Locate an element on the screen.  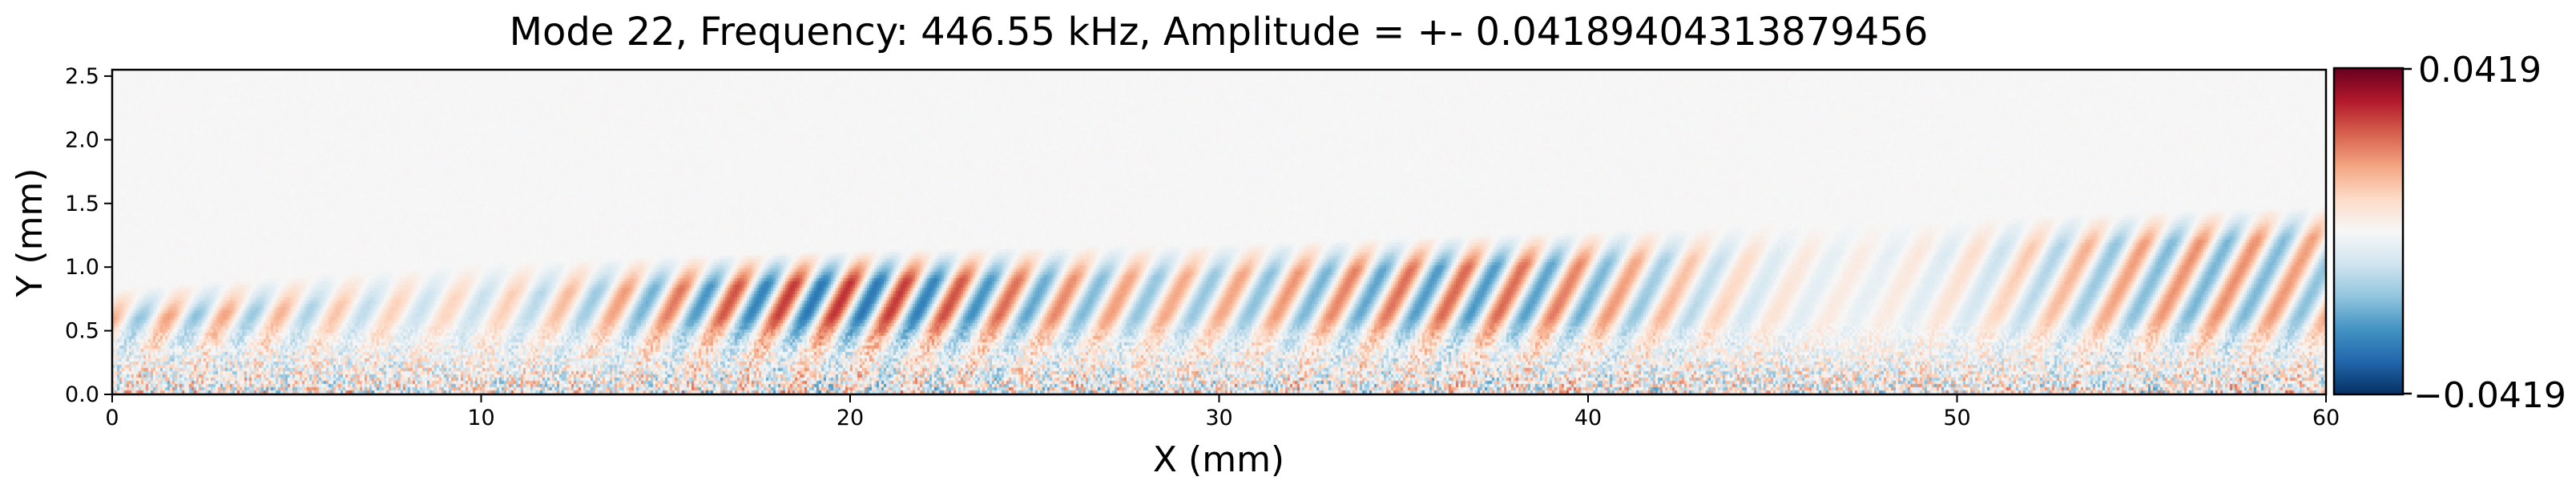
x-tick-label: 40 is located at coordinates (1588, 418).